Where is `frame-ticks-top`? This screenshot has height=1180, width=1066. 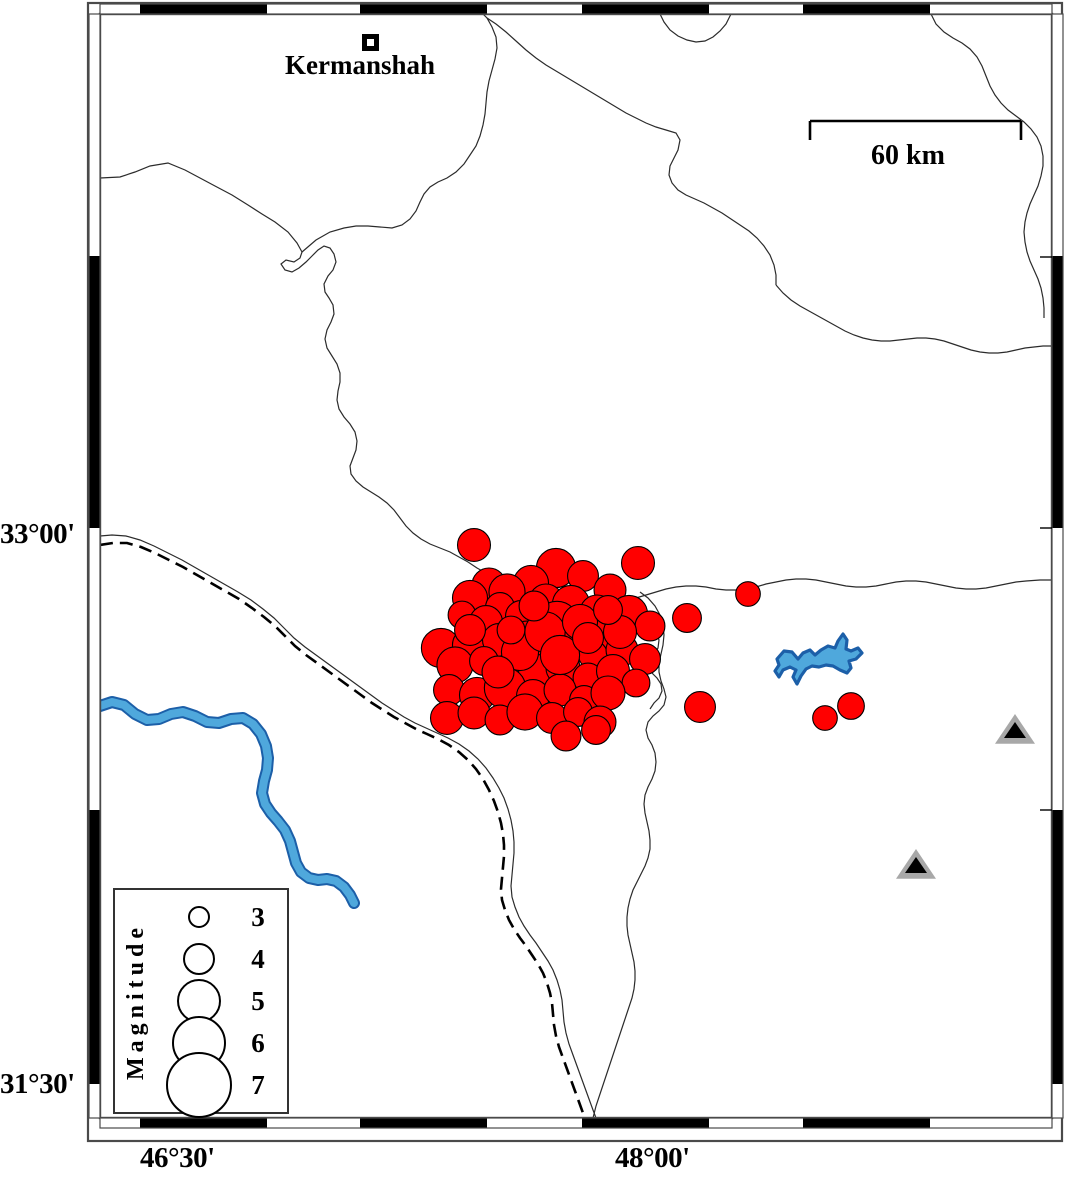
frame-ticks-top is located at coordinates (576, 9).